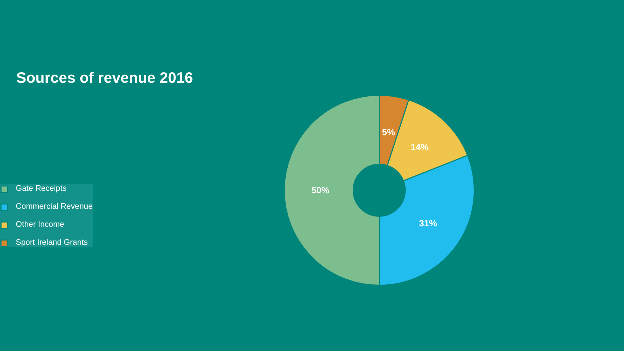 This screenshot has width=624, height=351. I want to click on chart-title: Sources of revenue 2016, so click(105, 78).